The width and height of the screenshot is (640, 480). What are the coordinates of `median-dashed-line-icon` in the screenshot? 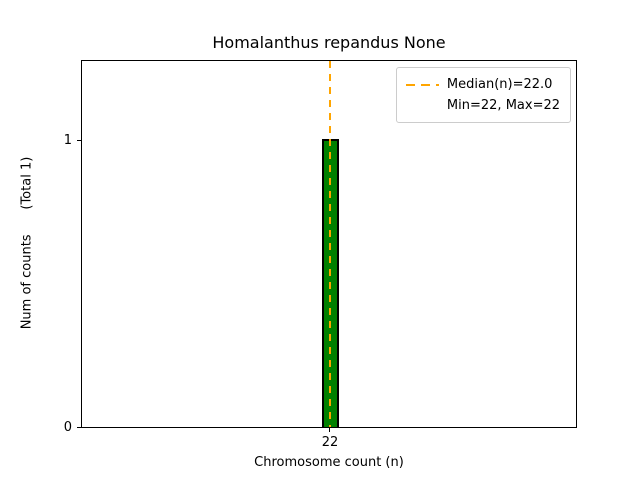 It's located at (422, 84).